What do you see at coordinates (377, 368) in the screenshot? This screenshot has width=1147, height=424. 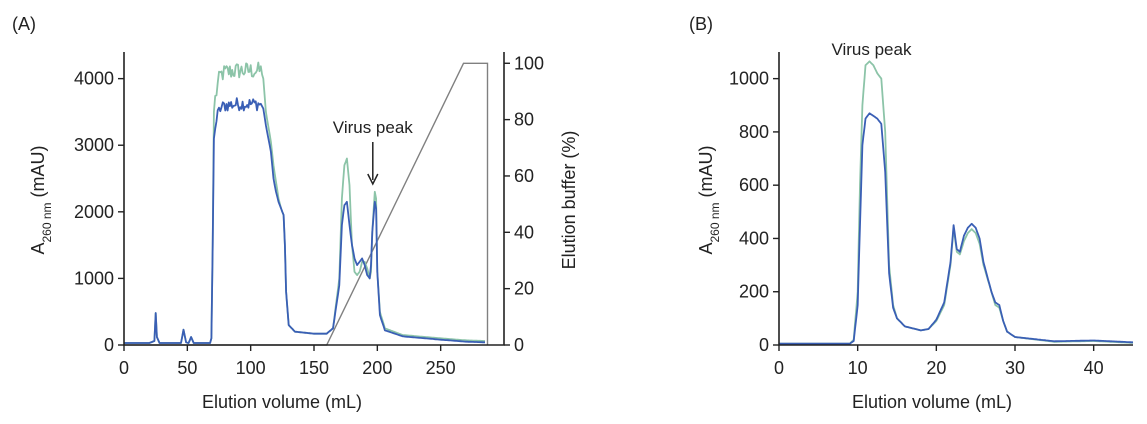 I see `x-tick-label: 200` at bounding box center [377, 368].